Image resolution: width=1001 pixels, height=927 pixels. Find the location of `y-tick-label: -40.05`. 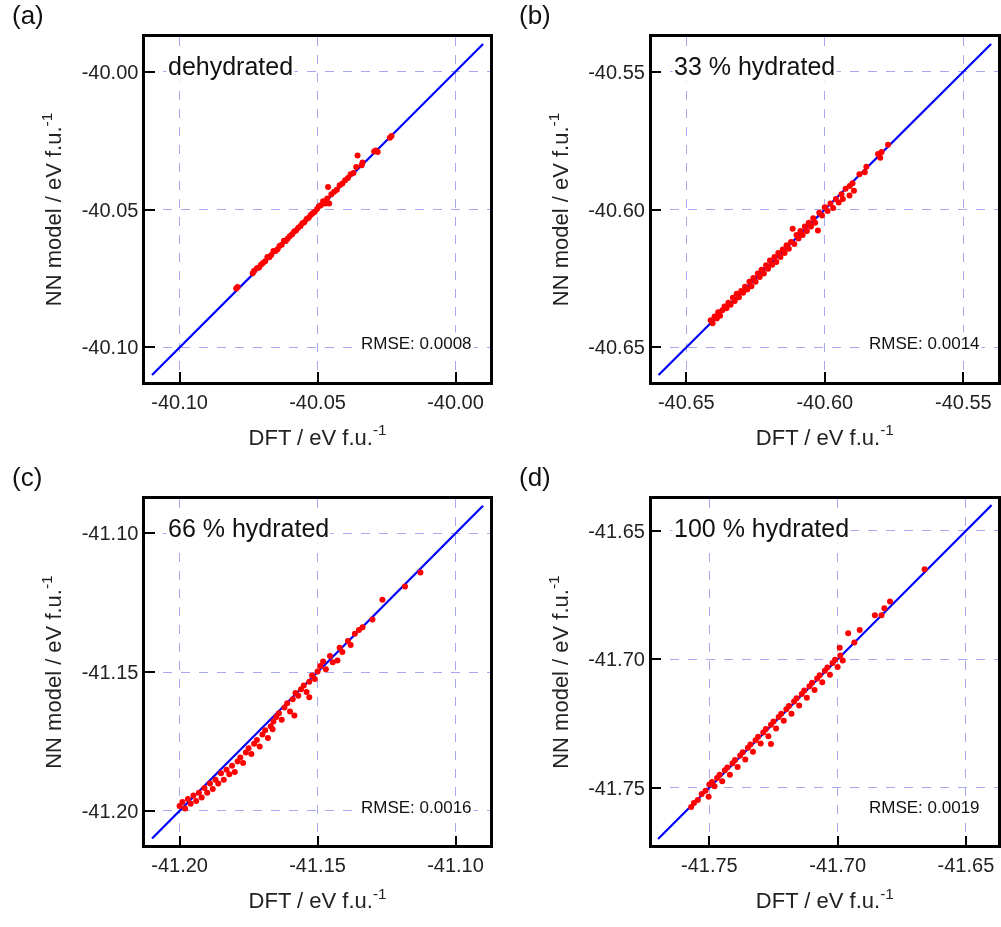

y-tick-label: -40.05 is located at coordinates (110, 209).